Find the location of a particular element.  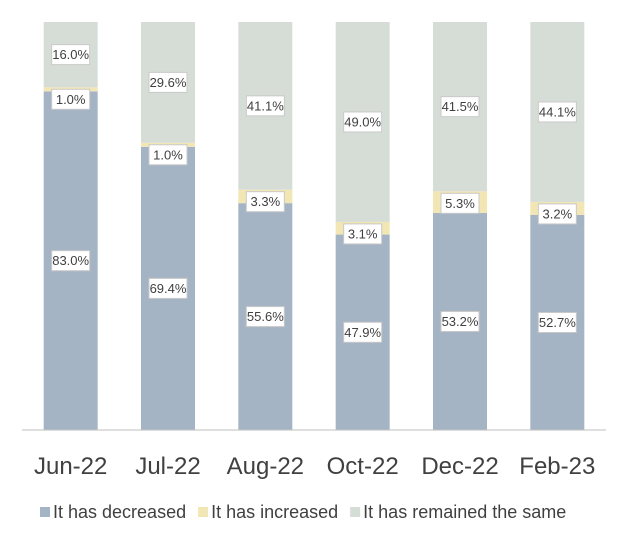

data-label-it-has-increased-aug-22: 3.3% is located at coordinates (266, 201).